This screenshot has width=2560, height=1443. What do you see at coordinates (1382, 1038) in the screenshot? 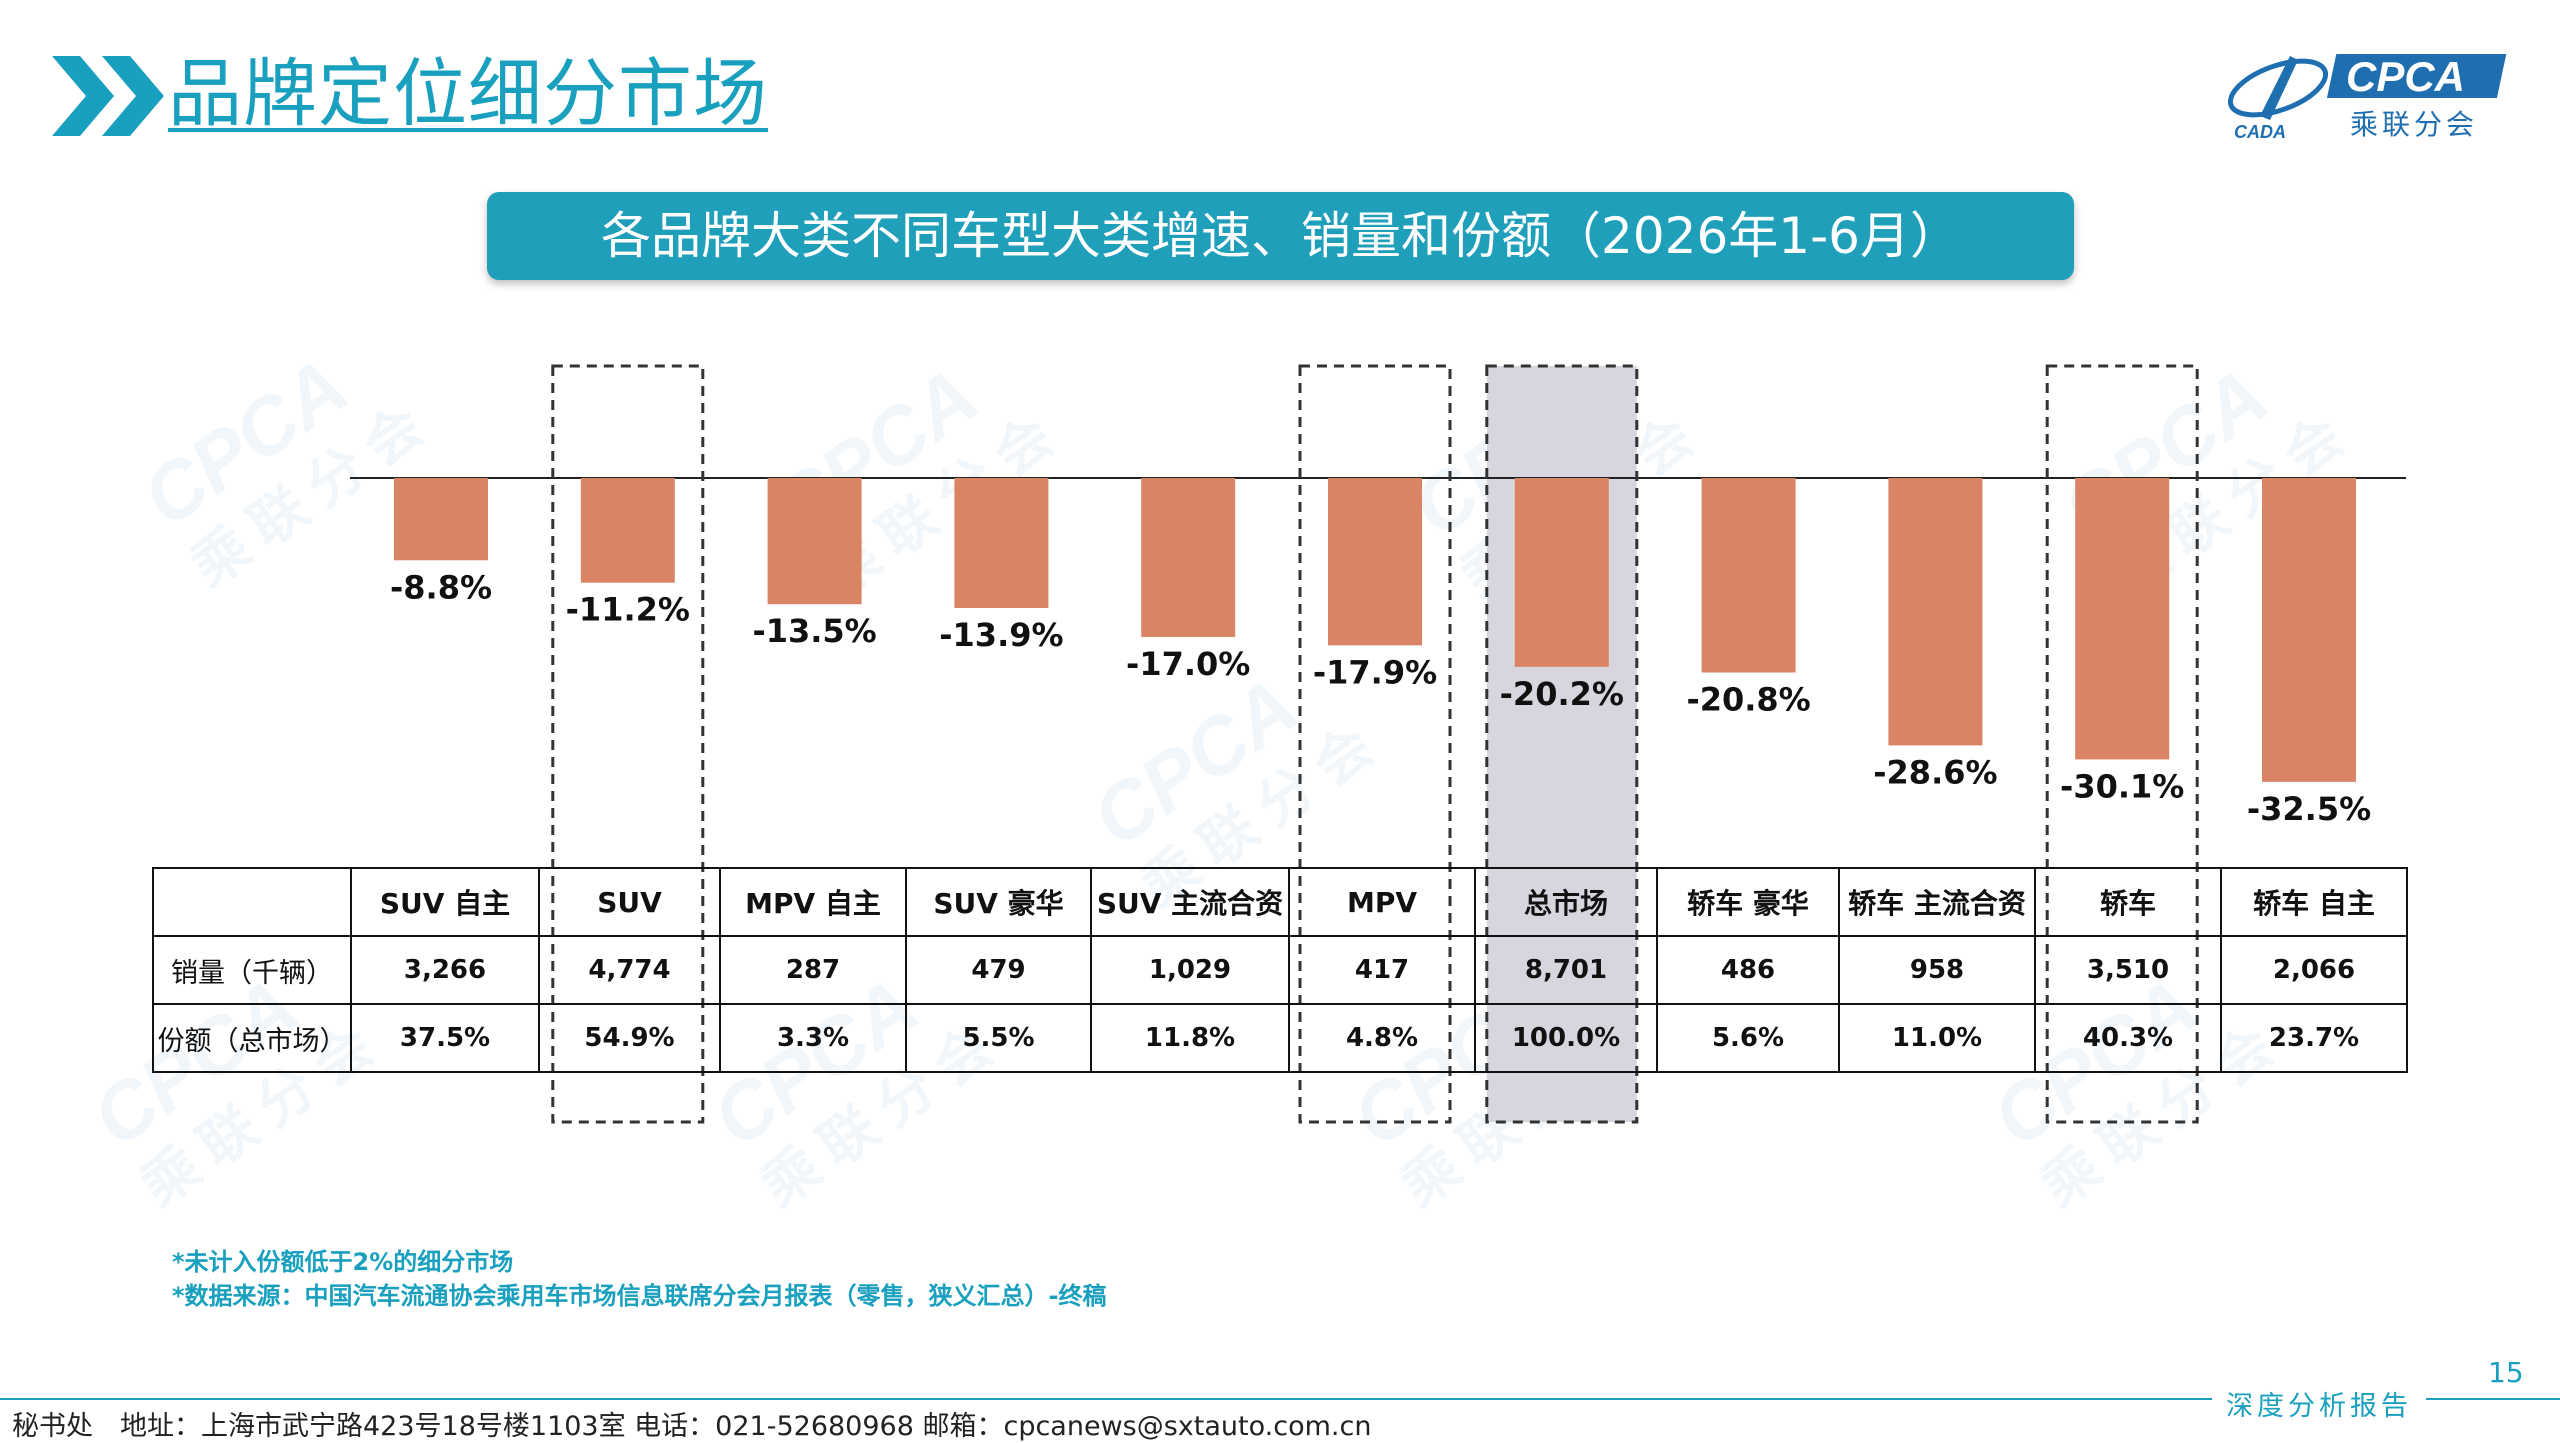
I see `table-cell: 4.8%` at bounding box center [1382, 1038].